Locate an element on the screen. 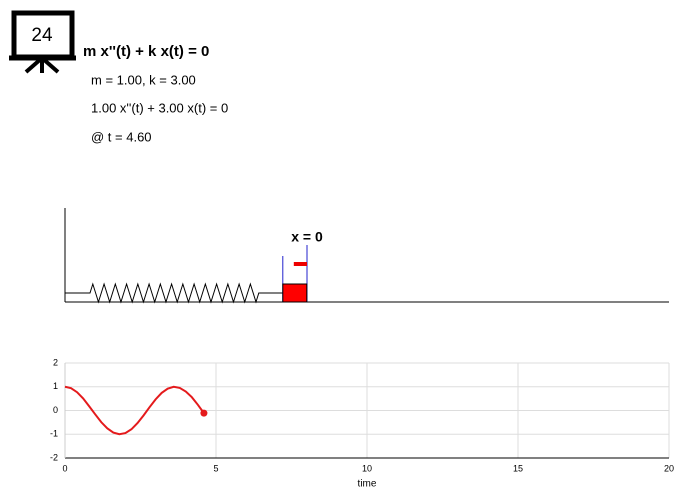  badge-number: 24 is located at coordinates (42, 35).